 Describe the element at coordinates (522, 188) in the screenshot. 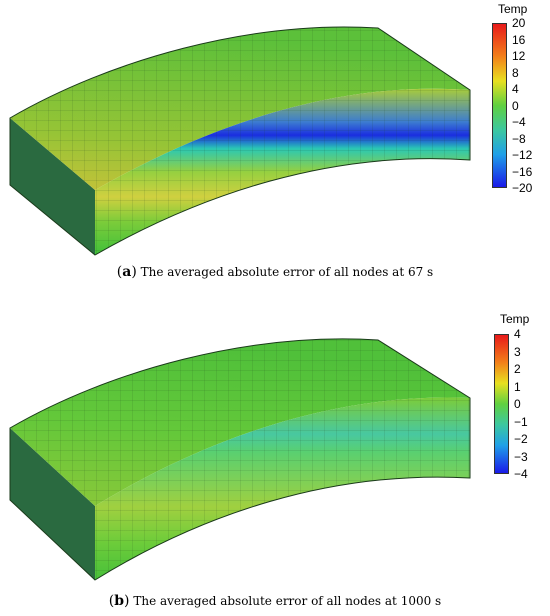

I see `legend-tick-label: −20` at that location.